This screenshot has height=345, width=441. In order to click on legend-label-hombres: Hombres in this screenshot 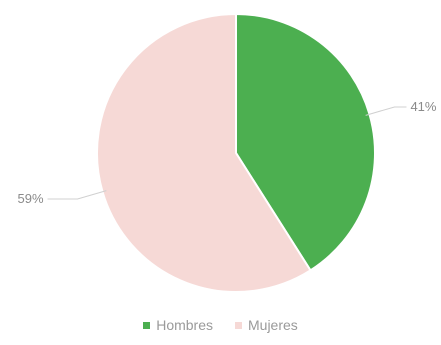, I will do `click(184, 325)`.